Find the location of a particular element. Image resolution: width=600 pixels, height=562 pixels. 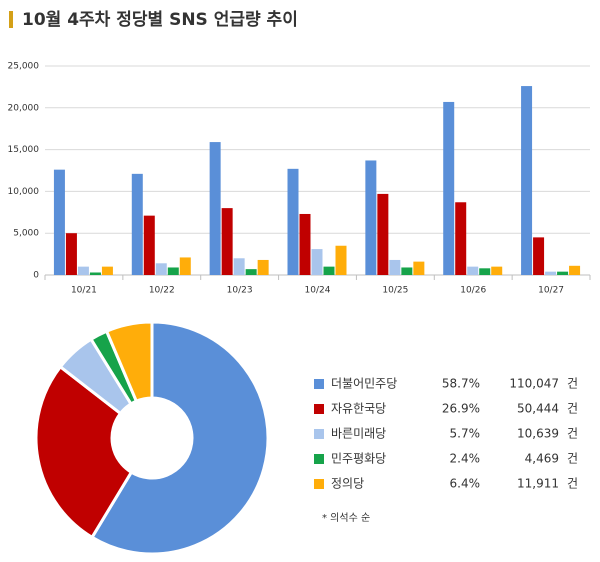

title-marker is located at coordinates (11, 19).